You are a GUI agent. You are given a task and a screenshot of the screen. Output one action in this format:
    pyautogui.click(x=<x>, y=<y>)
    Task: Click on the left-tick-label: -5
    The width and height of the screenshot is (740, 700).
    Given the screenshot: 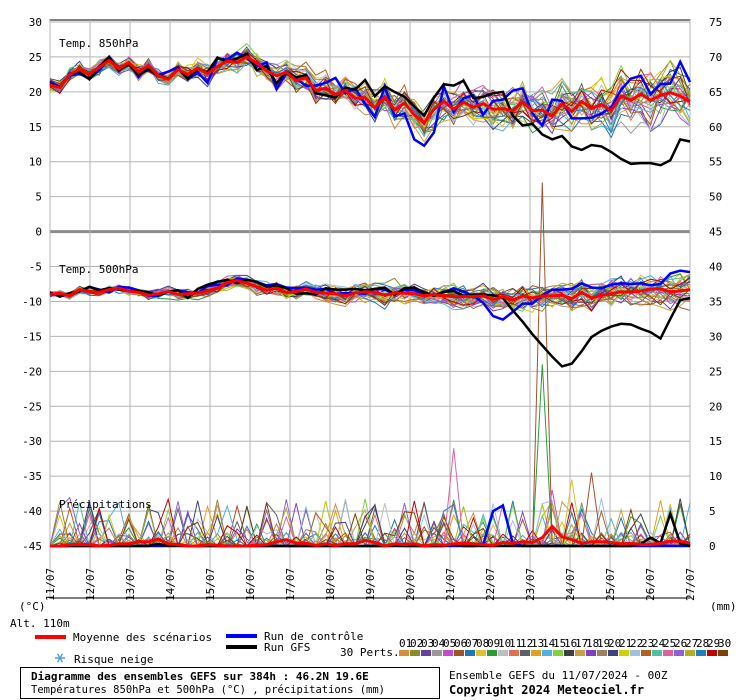 What is the action you would take?
    pyautogui.click(x=35, y=267)
    